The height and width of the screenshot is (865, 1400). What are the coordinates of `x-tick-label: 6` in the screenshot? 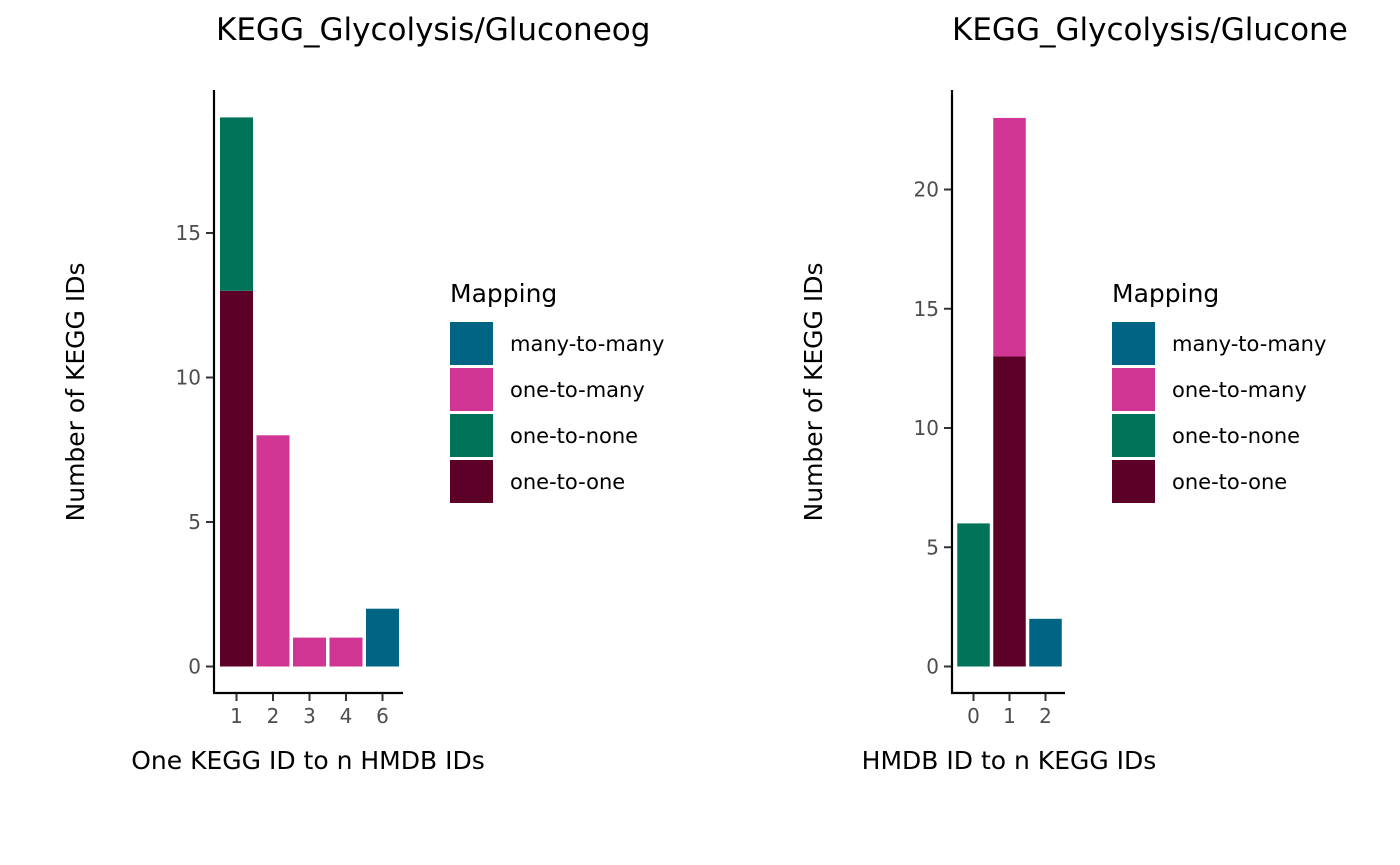 It's located at (382, 716).